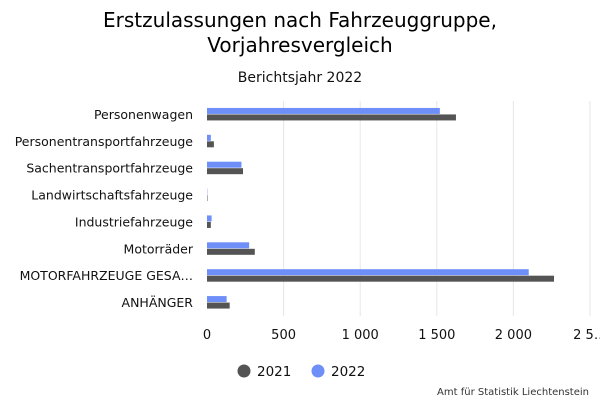  What do you see at coordinates (112, 195) in the screenshot?
I see `category-label: Landwirtschaftsfahrzeuge` at bounding box center [112, 195].